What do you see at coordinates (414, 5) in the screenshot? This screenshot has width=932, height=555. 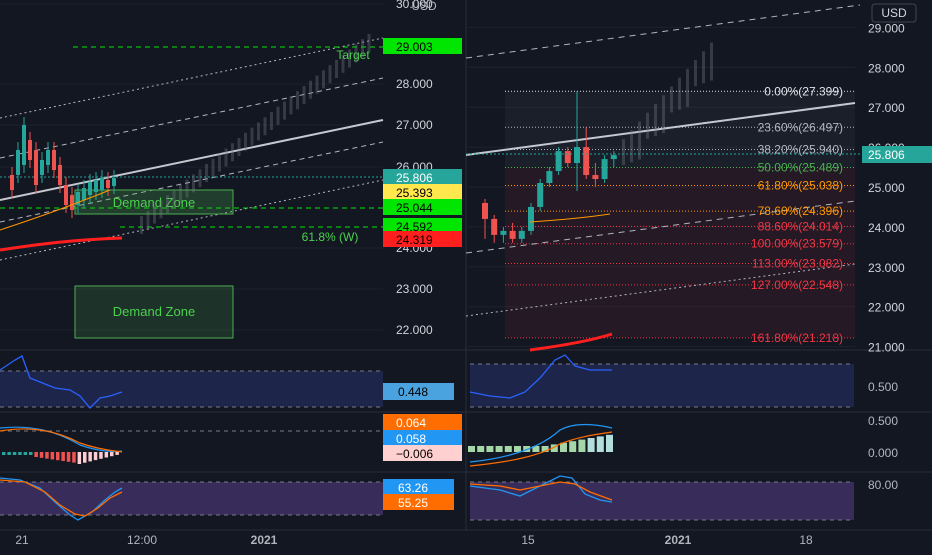 I see `left-y-tick: 30.000` at bounding box center [414, 5].